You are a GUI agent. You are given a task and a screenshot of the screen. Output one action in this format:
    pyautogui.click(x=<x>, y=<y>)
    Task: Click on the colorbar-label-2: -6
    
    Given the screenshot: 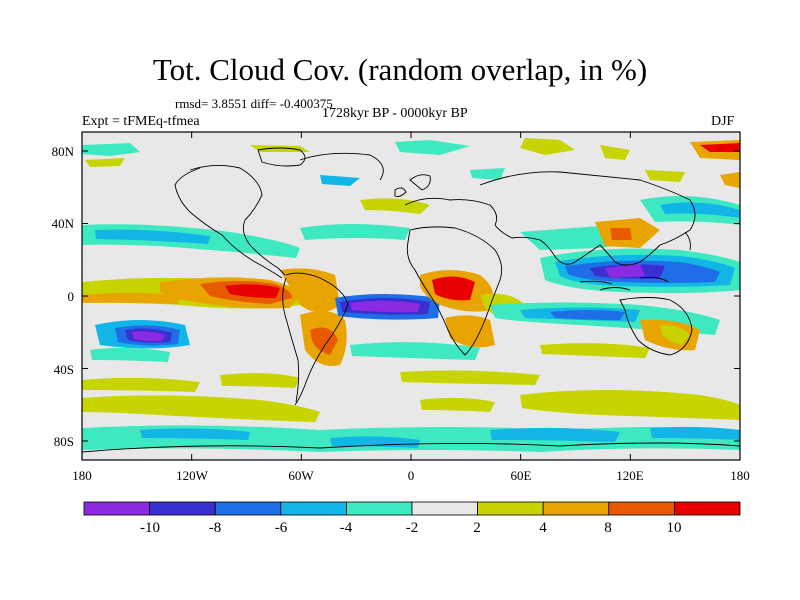 What is the action you would take?
    pyautogui.click(x=281, y=528)
    